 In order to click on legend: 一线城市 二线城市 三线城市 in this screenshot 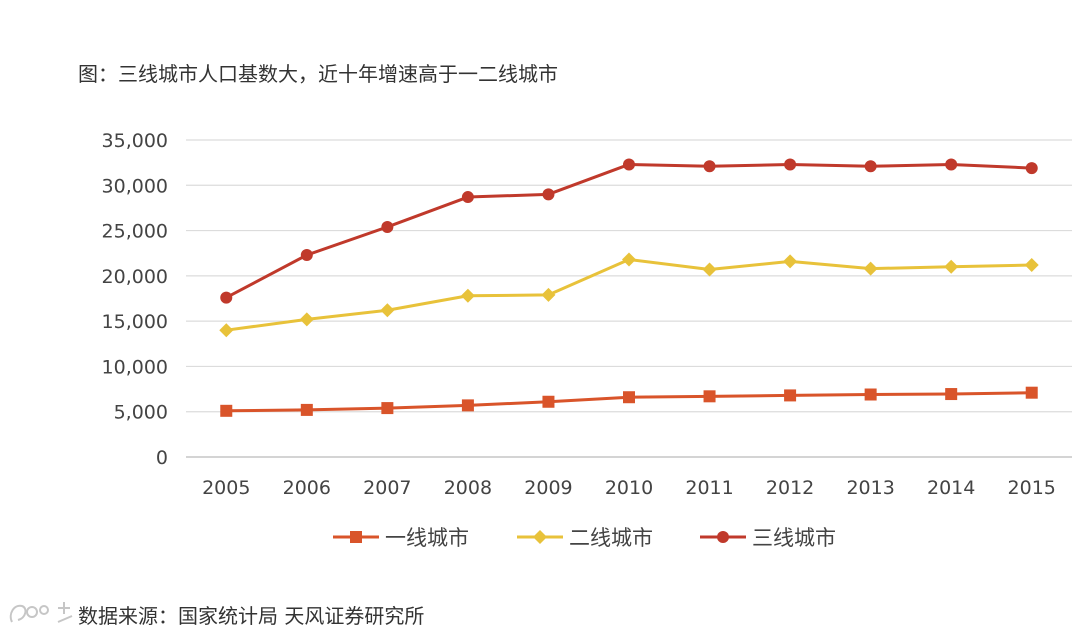, I will do `click(584, 538)`.